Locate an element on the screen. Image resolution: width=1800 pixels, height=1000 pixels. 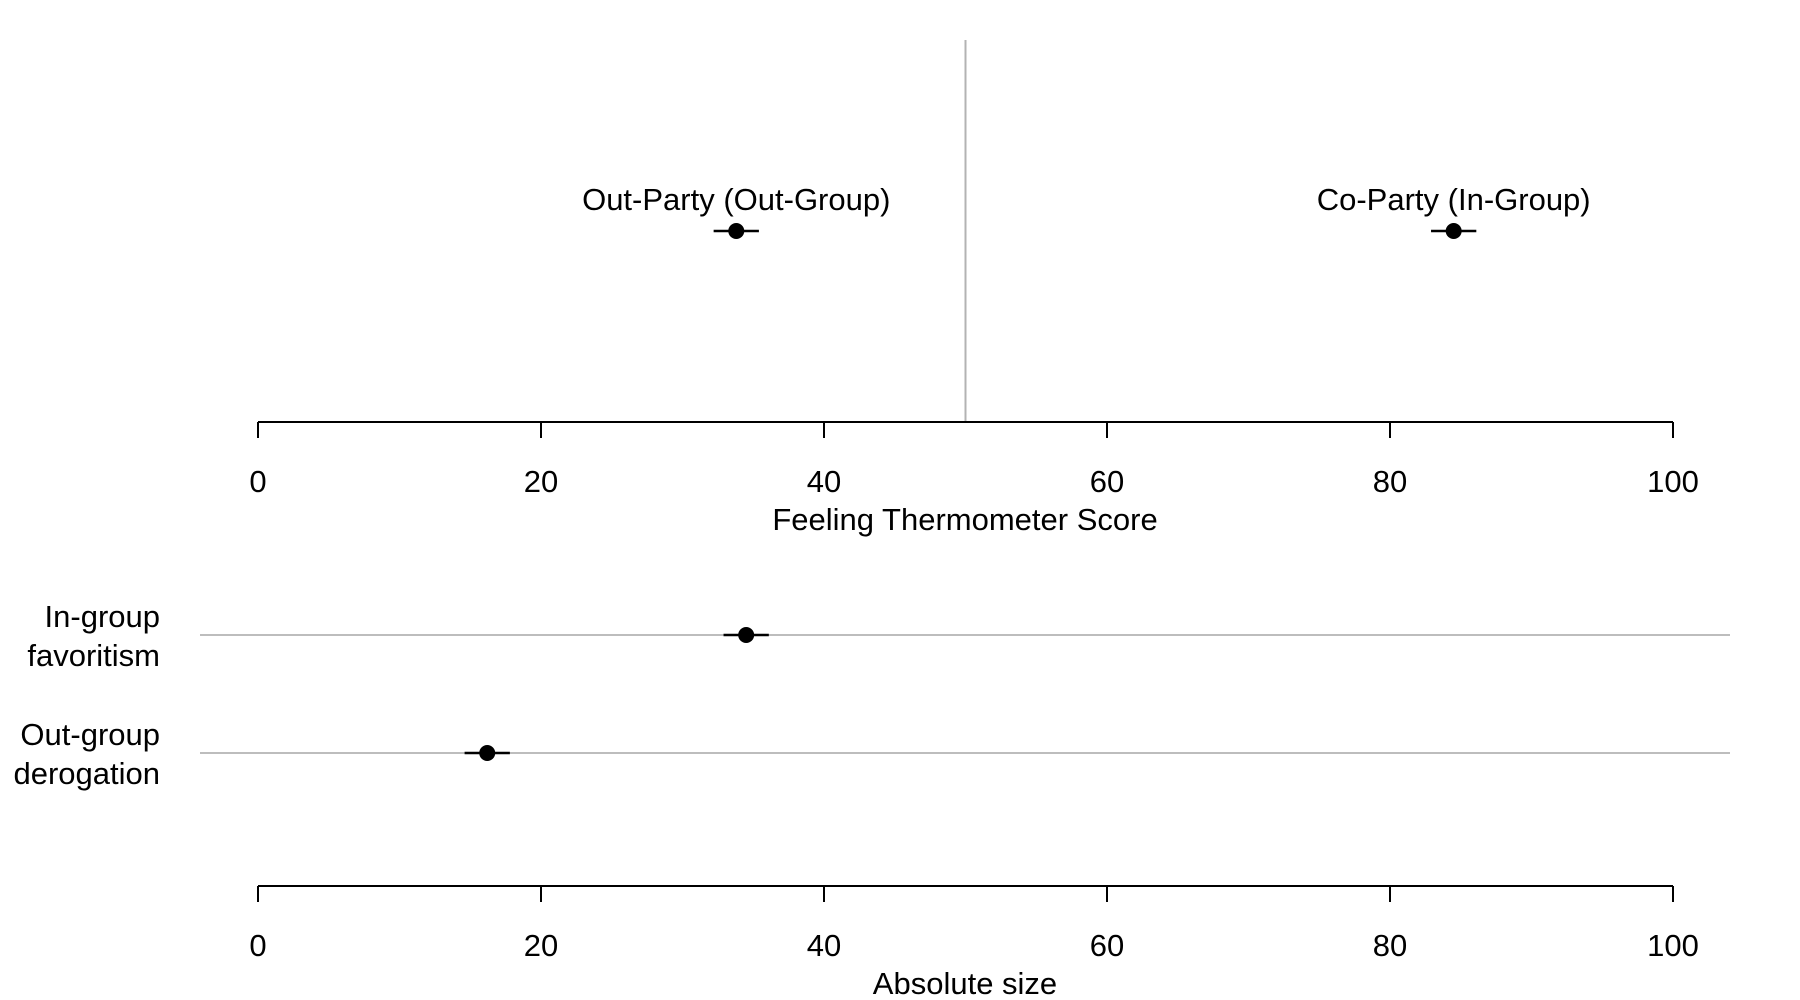
row-label: favoritism is located at coordinates (93, 655).